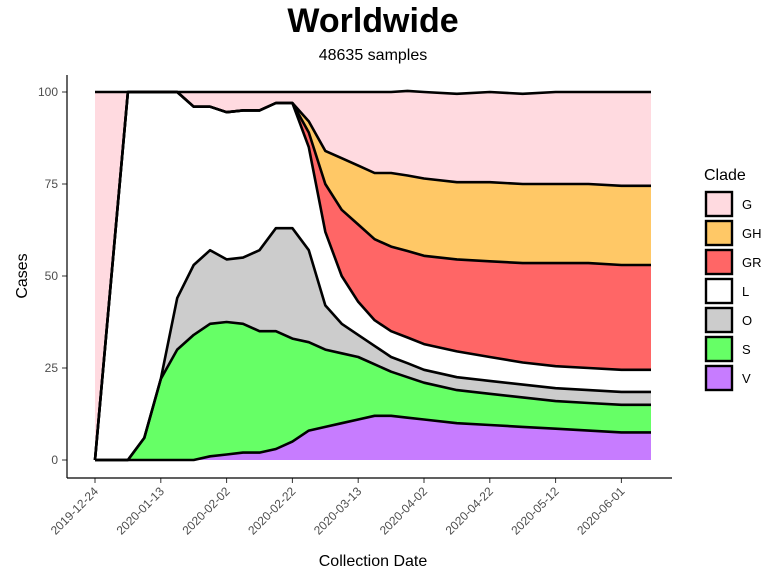  What do you see at coordinates (719, 262) in the screenshot?
I see `legend-key-gr` at bounding box center [719, 262].